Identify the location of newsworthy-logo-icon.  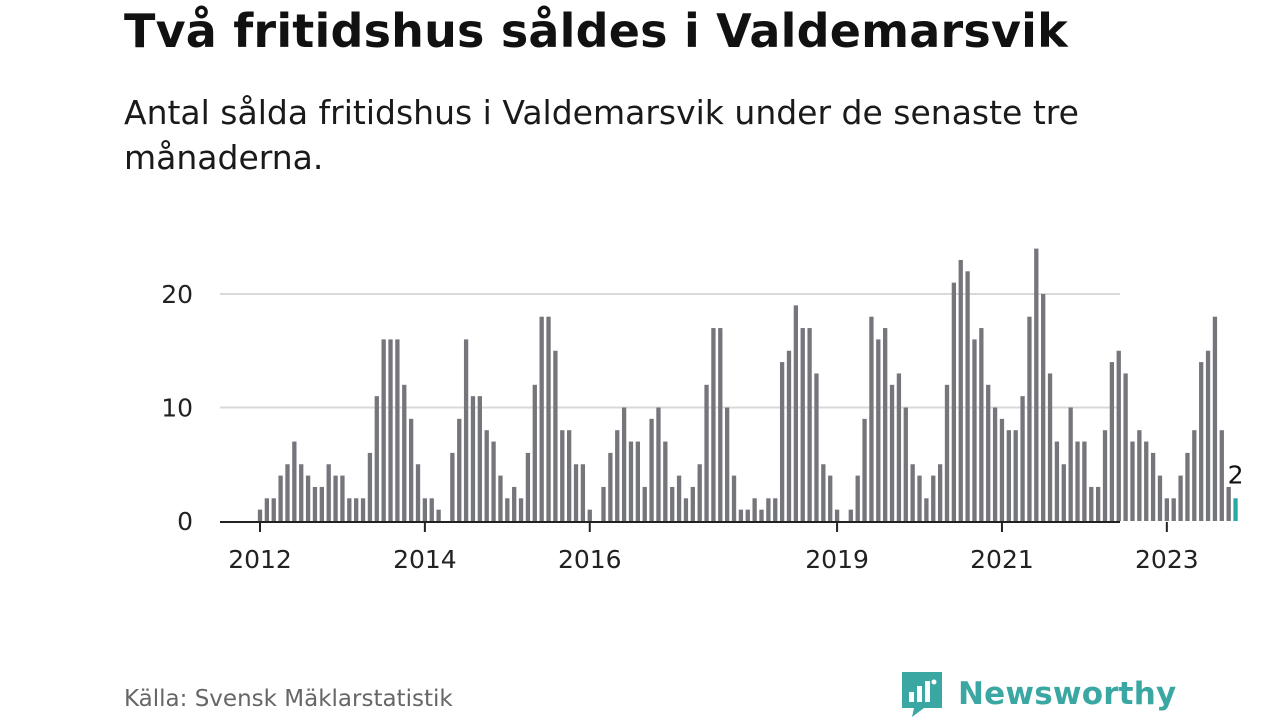
(922, 694).